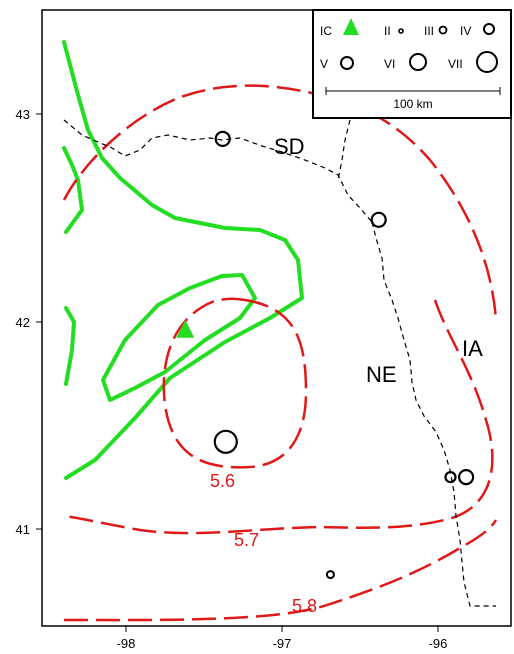 The width and height of the screenshot is (514, 654). I want to click on contour-label-5-8: 5.8, so click(304, 606).